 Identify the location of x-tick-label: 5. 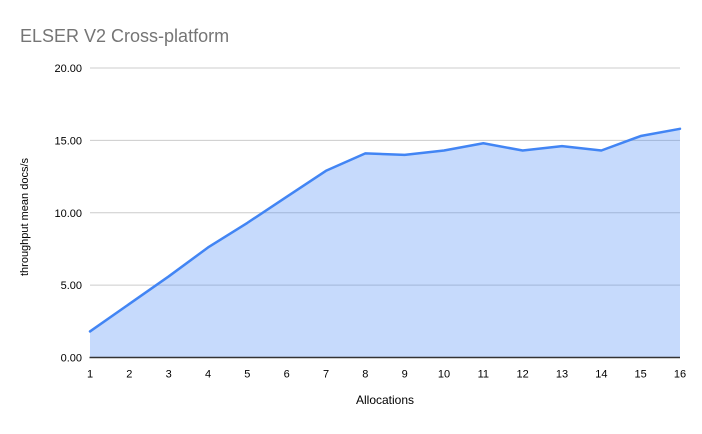
(247, 375).